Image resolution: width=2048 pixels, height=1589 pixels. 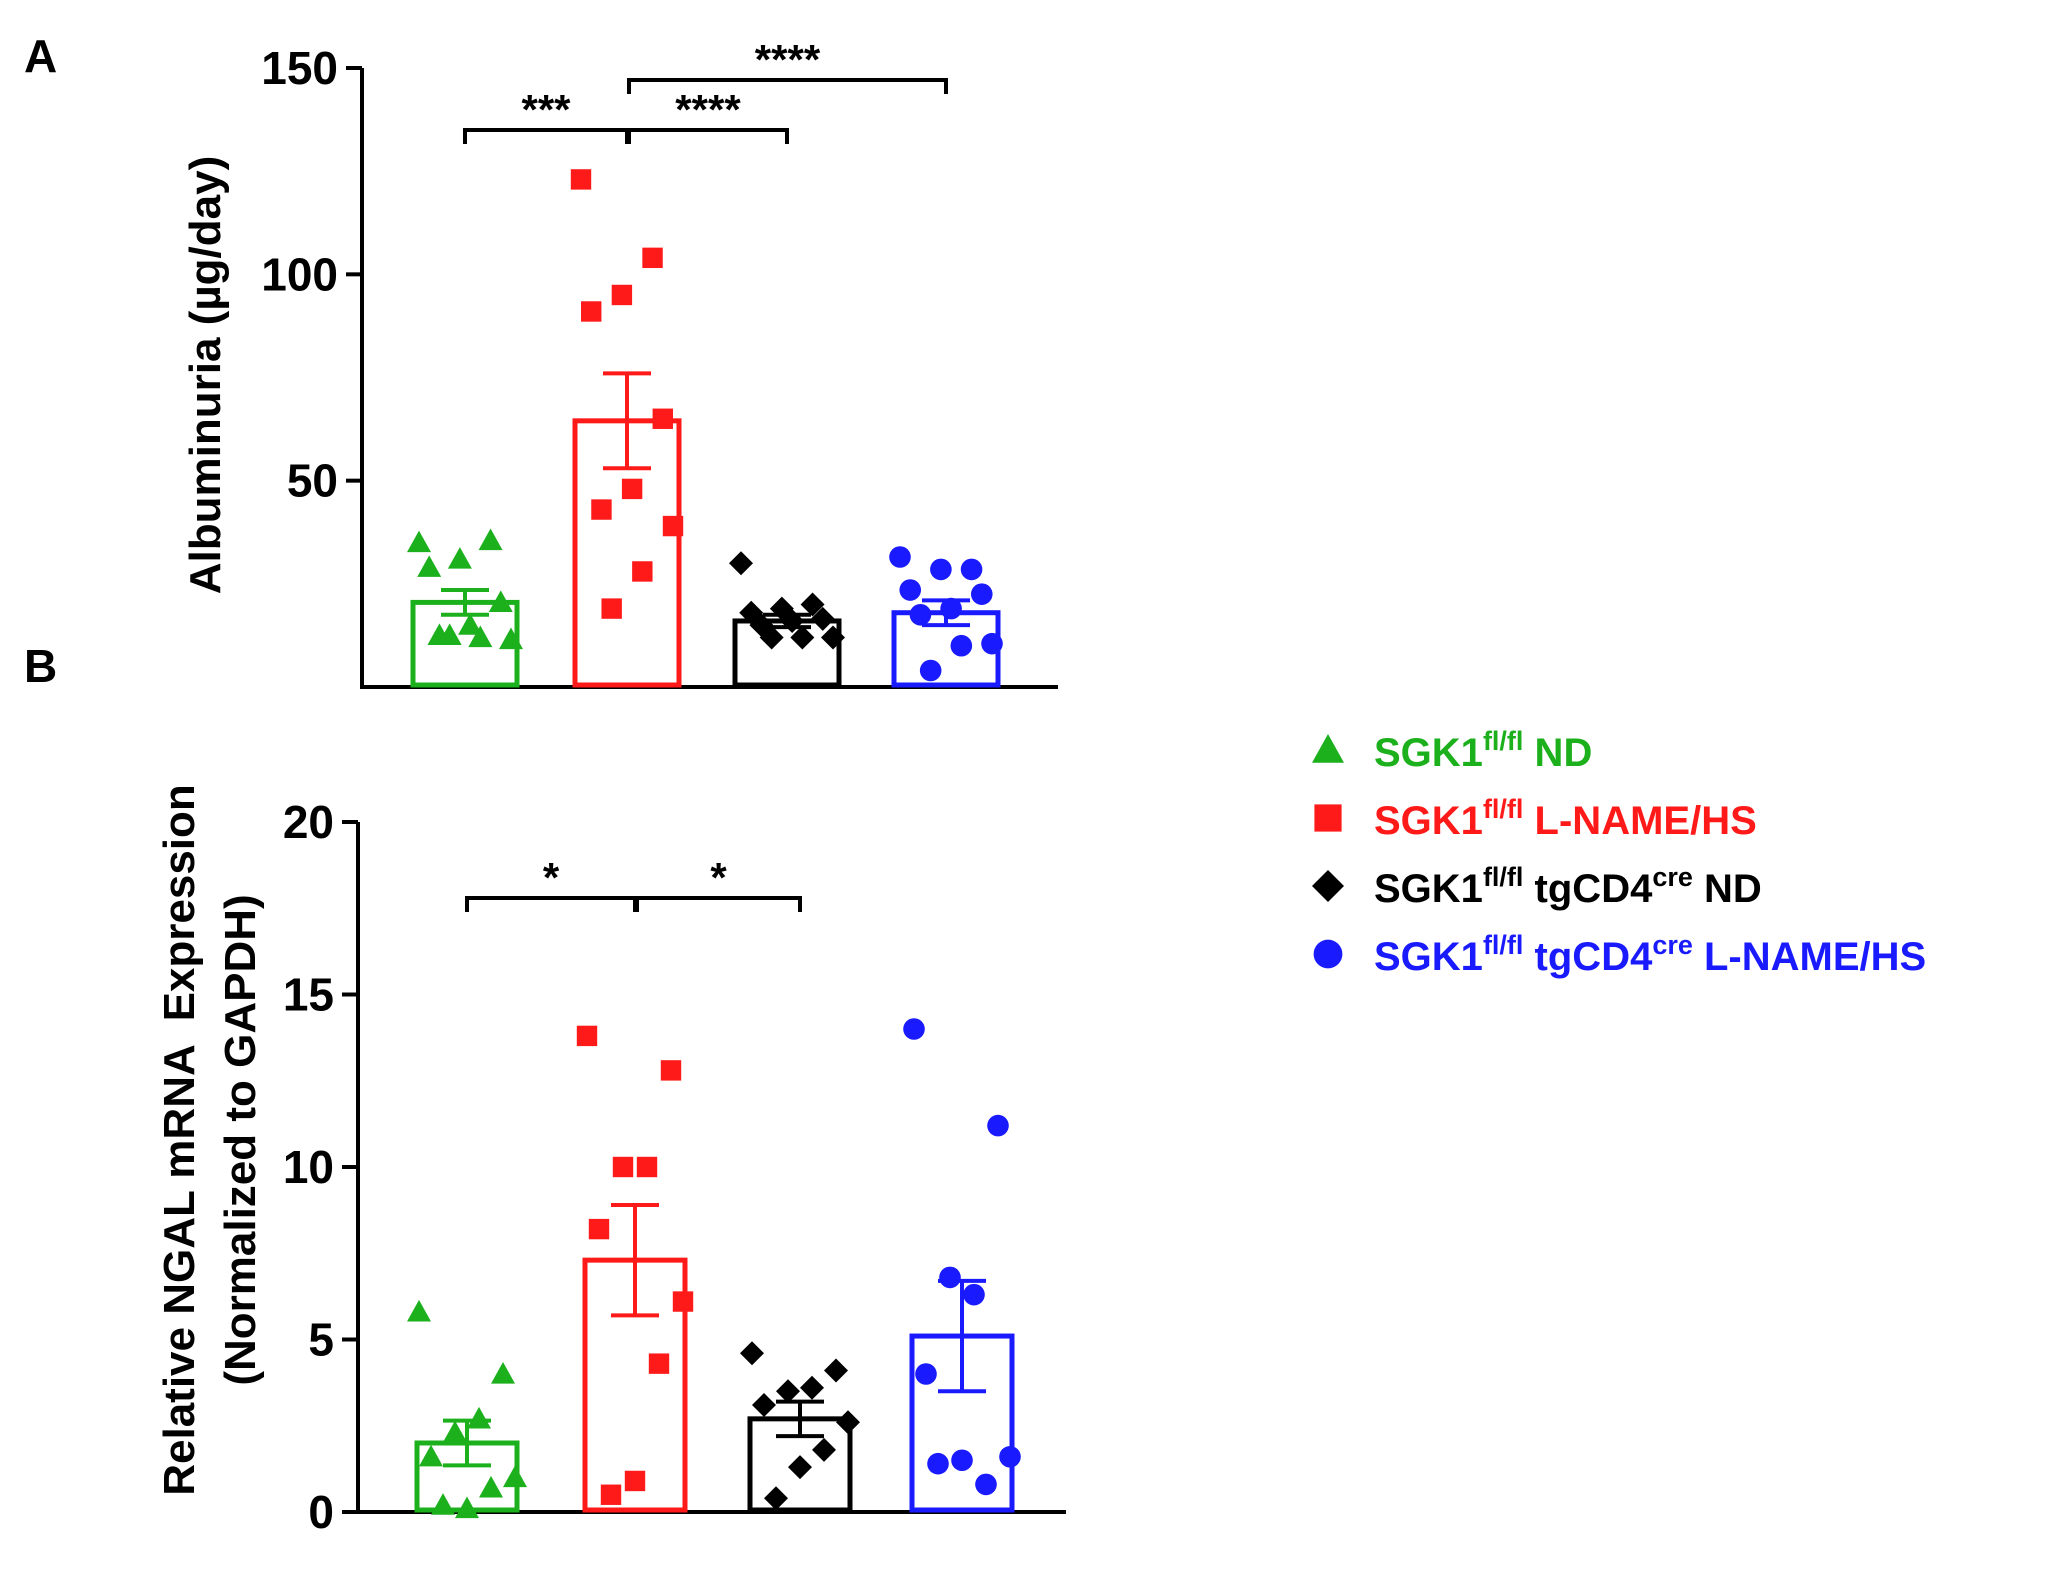 I want to click on y-tick-label-a: 100, so click(x=299, y=274).